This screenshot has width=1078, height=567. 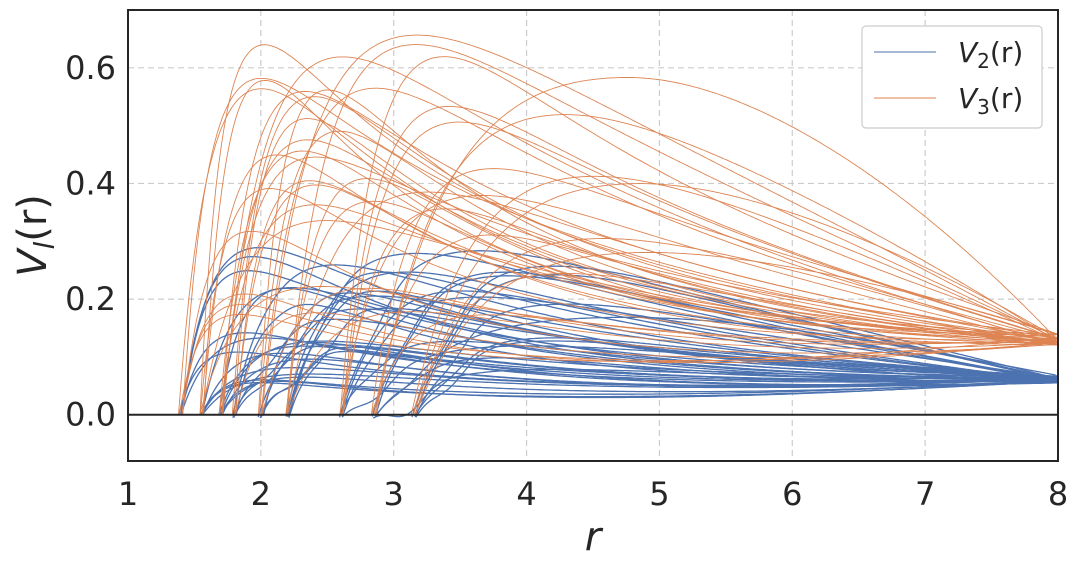 I want to click on y-tick-label-3: 0.6, so click(x=90, y=68).